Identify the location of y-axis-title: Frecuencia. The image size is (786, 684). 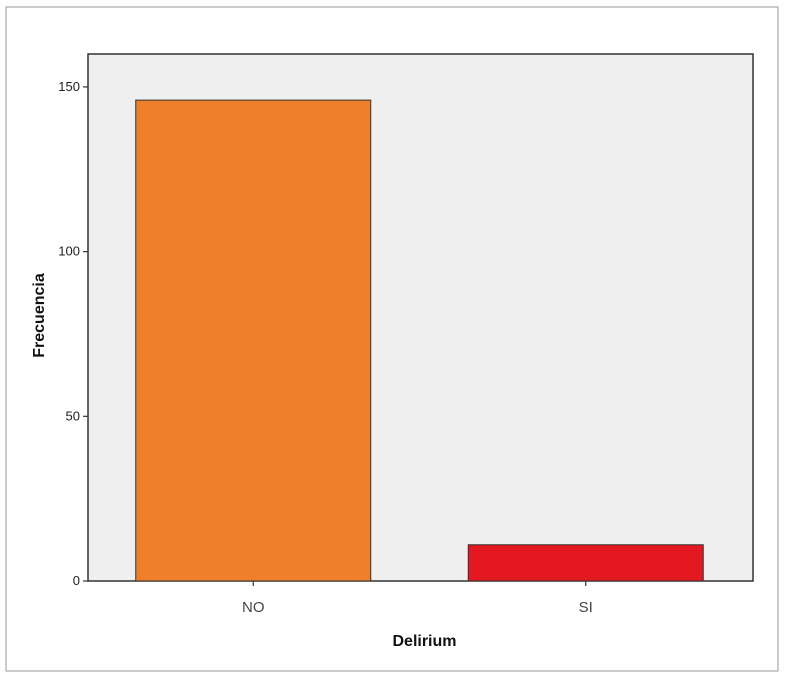
(39, 315).